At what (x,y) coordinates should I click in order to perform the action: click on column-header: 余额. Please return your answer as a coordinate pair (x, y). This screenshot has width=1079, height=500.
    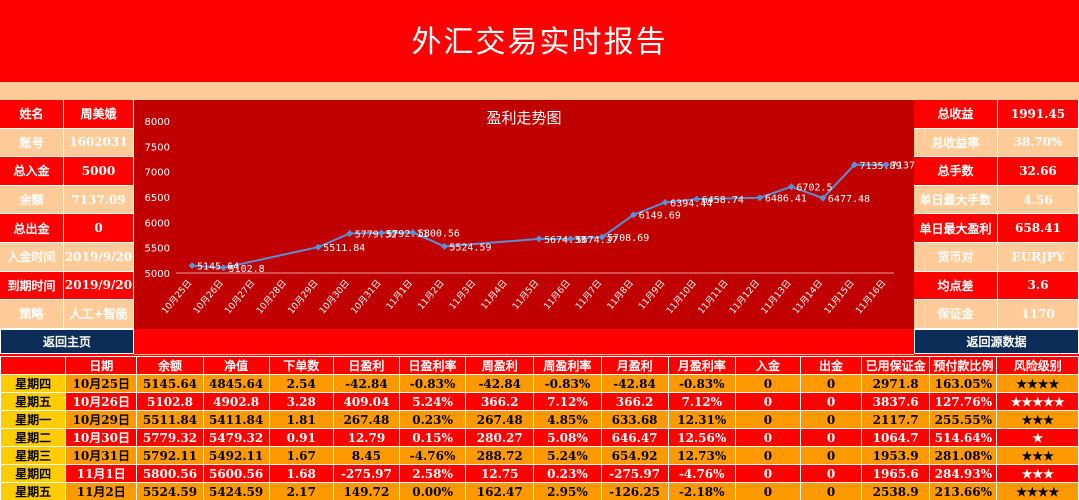
    Looking at the image, I should click on (170, 365).